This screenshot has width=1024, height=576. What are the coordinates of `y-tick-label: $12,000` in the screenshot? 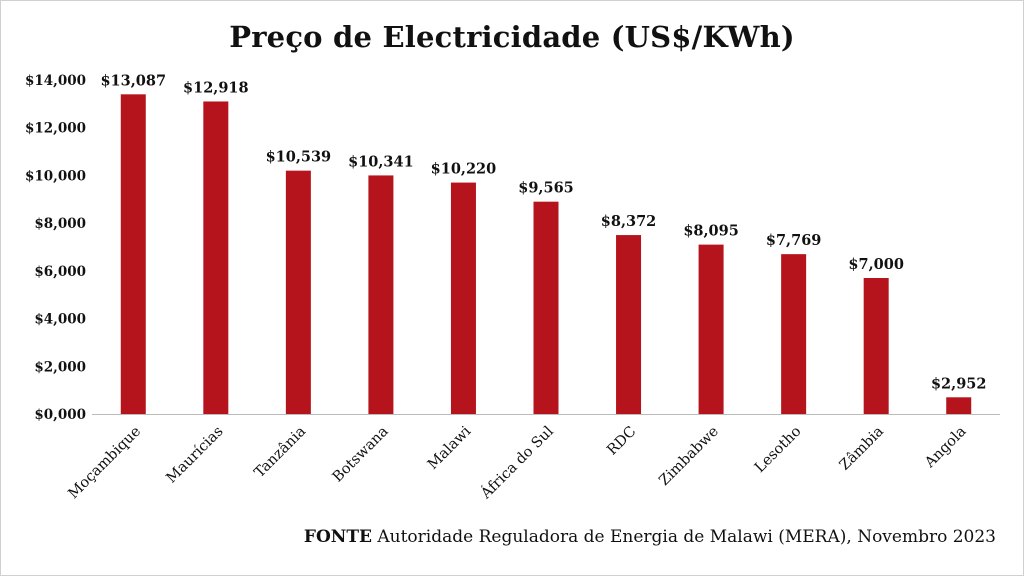 It's located at (55, 129).